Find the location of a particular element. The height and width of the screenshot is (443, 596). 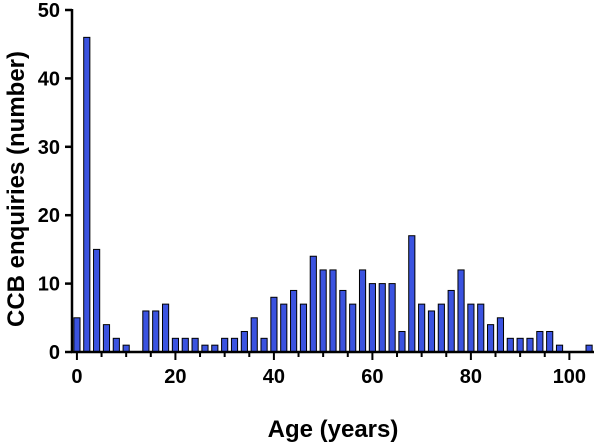

y-tick-label-30: 30 is located at coordinates (49, 148).